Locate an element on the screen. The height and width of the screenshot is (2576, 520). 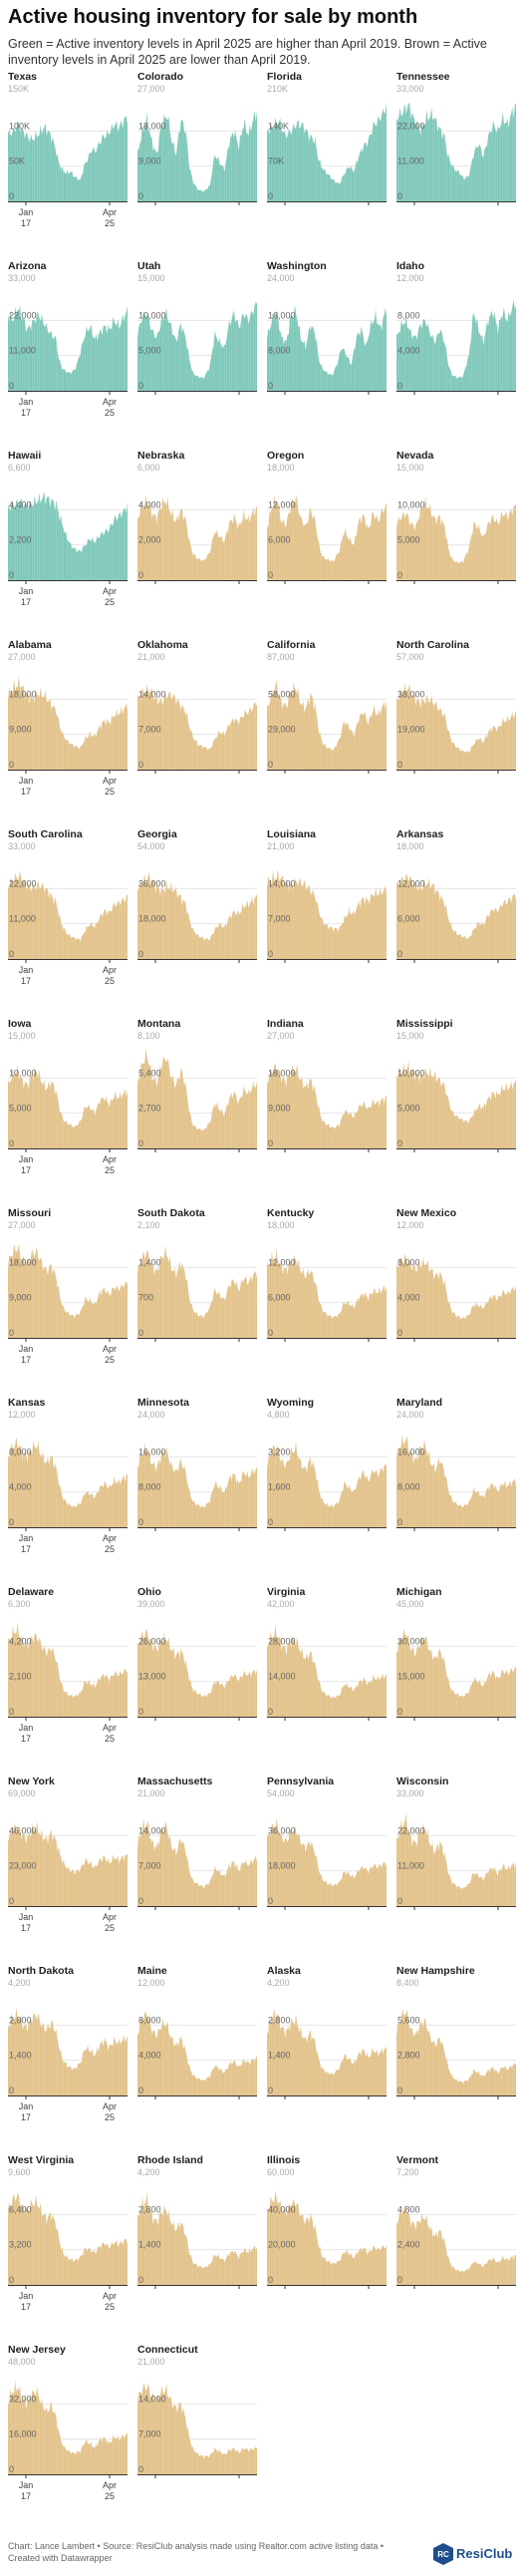
y-tick-label: 13,000 is located at coordinates (152, 1677).